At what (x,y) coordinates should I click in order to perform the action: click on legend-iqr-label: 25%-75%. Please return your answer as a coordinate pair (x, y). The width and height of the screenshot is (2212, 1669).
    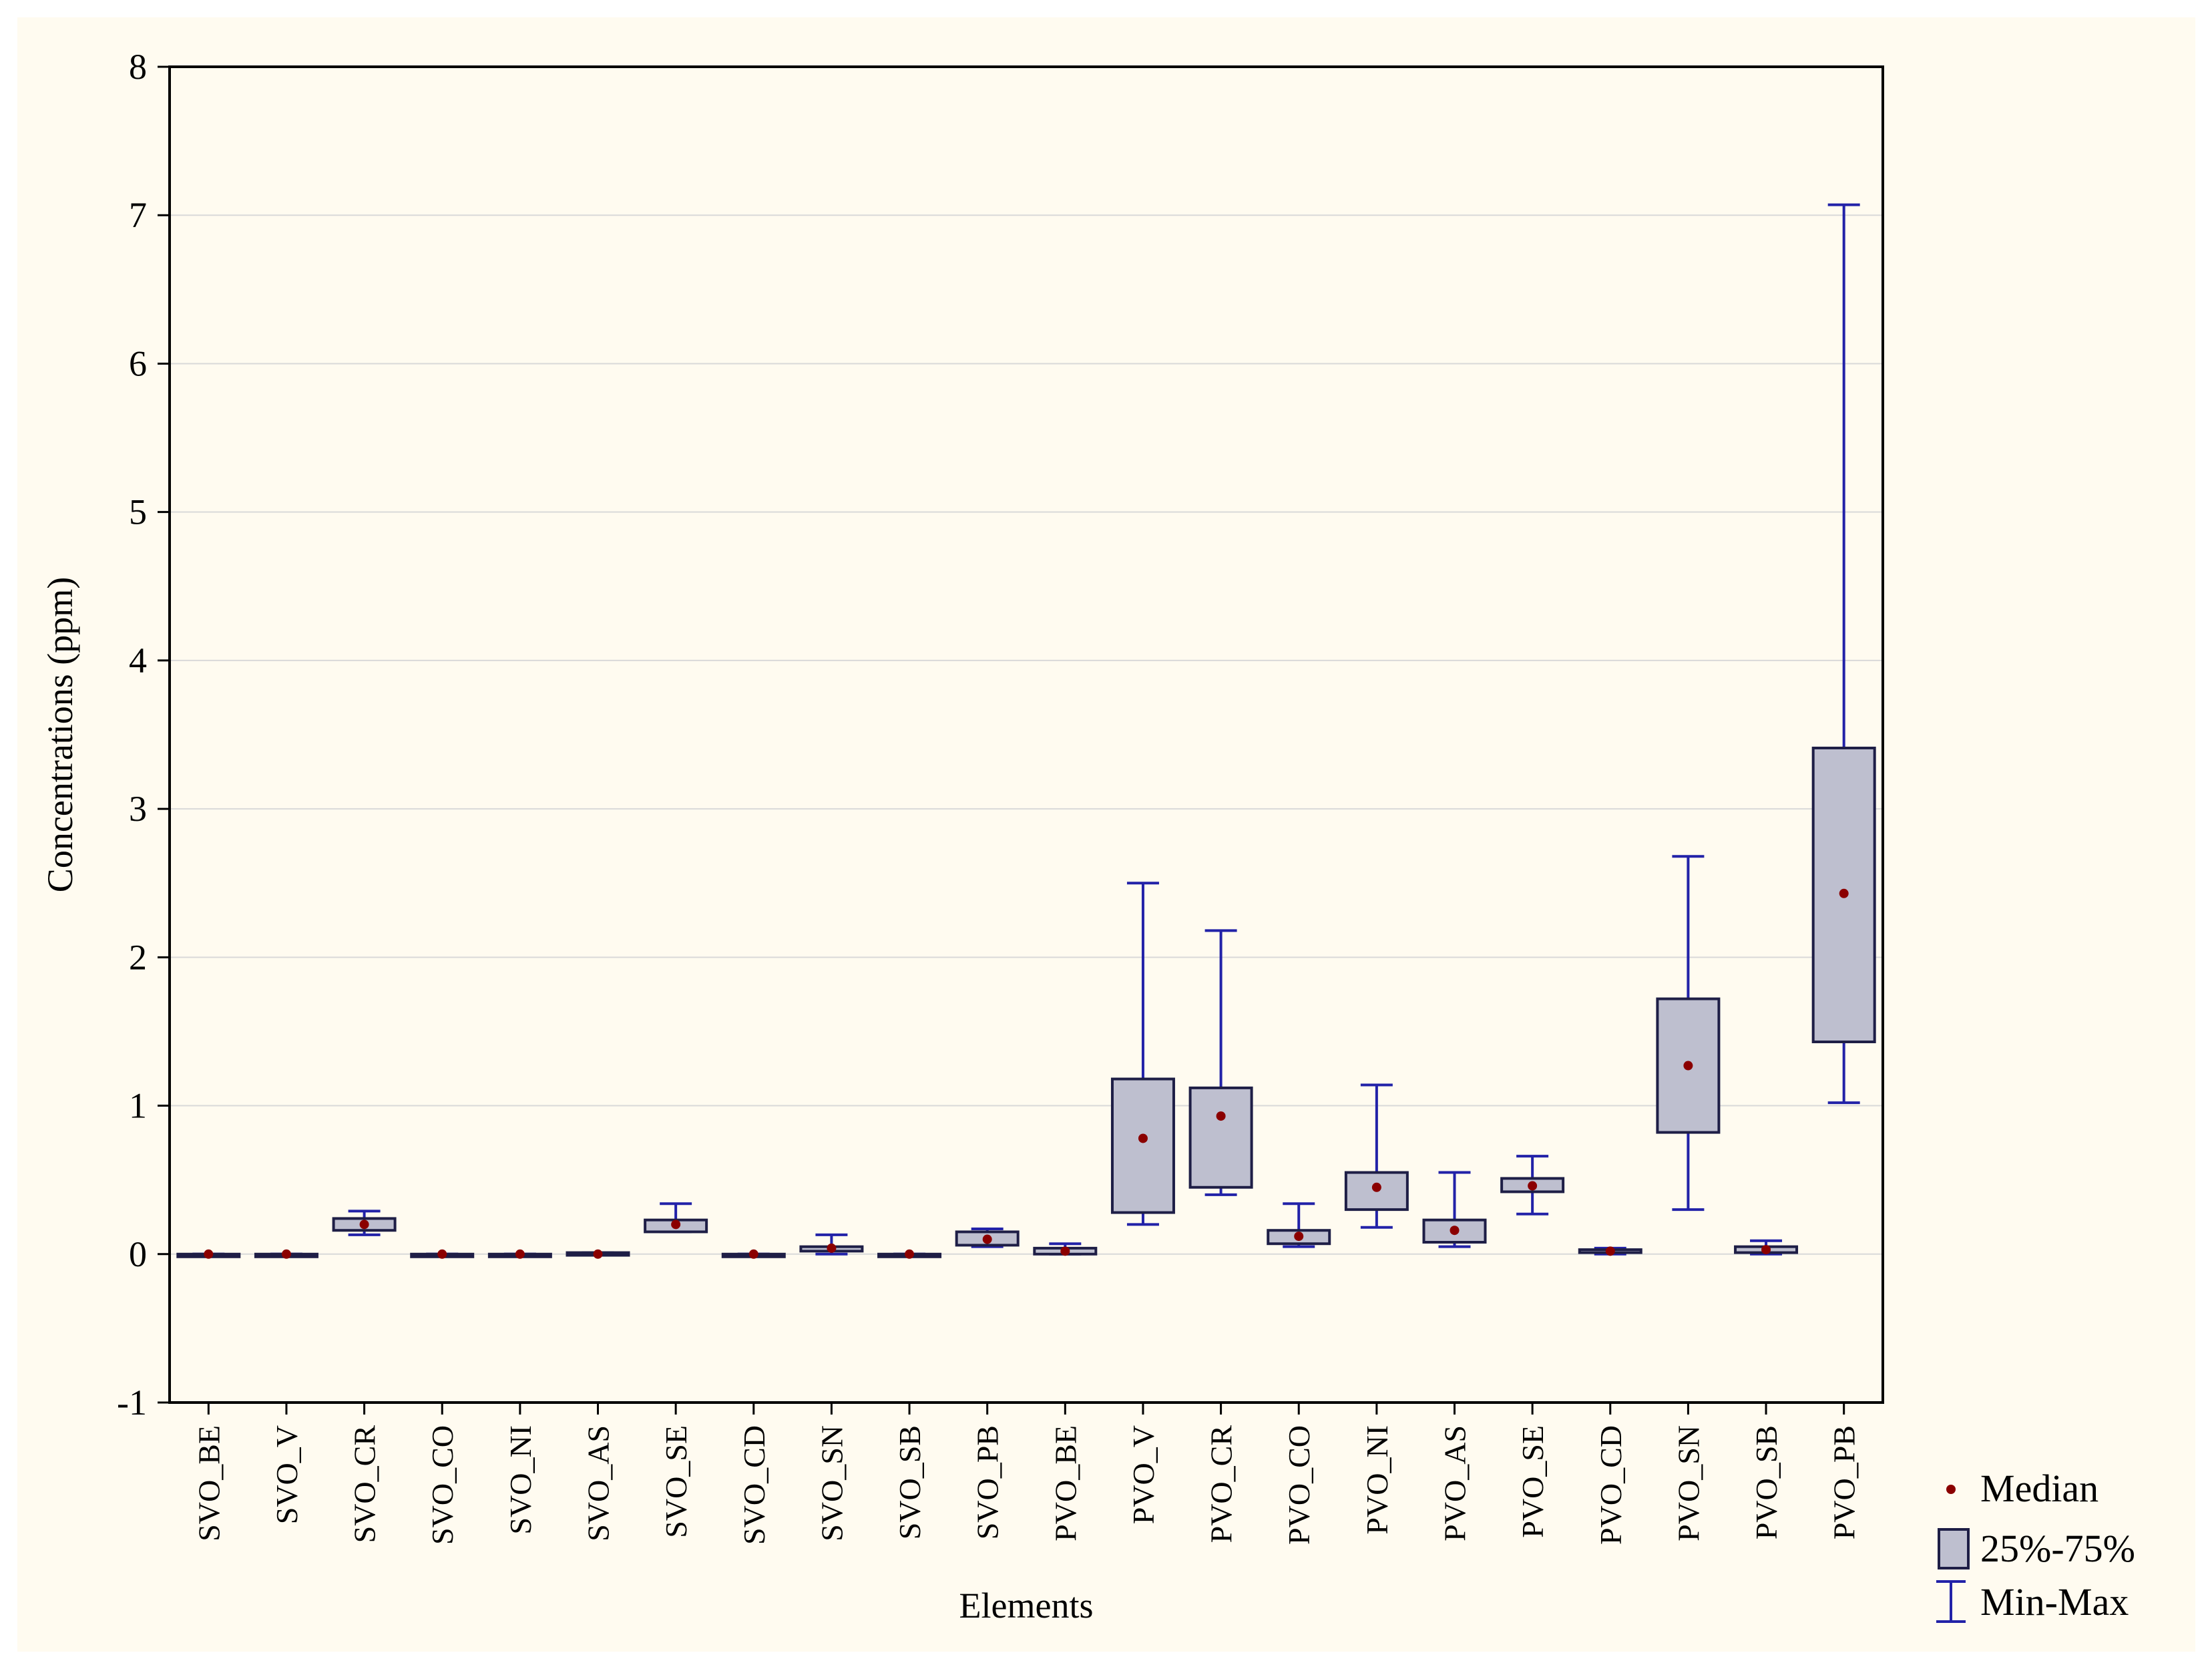
    Looking at the image, I should click on (2057, 1548).